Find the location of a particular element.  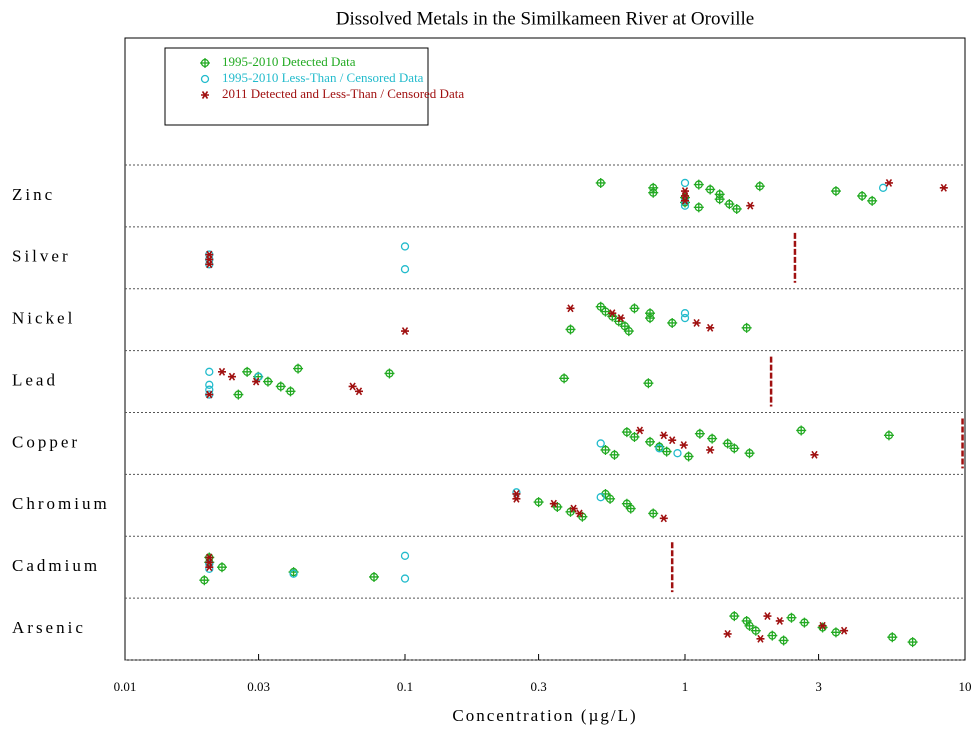

x-tick-label: 0.01 is located at coordinates (125, 686).